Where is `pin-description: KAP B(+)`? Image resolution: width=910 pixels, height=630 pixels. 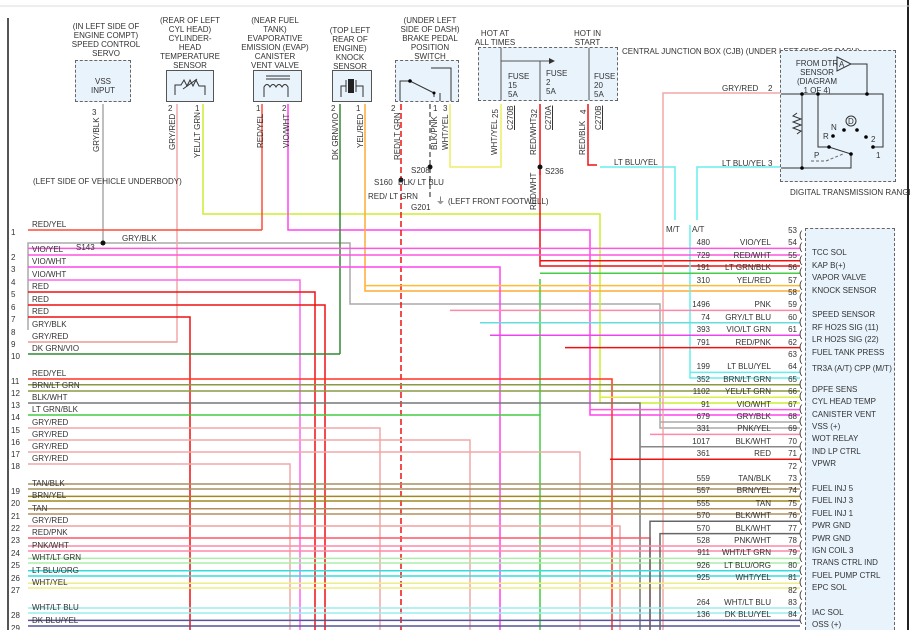 pin-description: KAP B(+) is located at coordinates (829, 265).